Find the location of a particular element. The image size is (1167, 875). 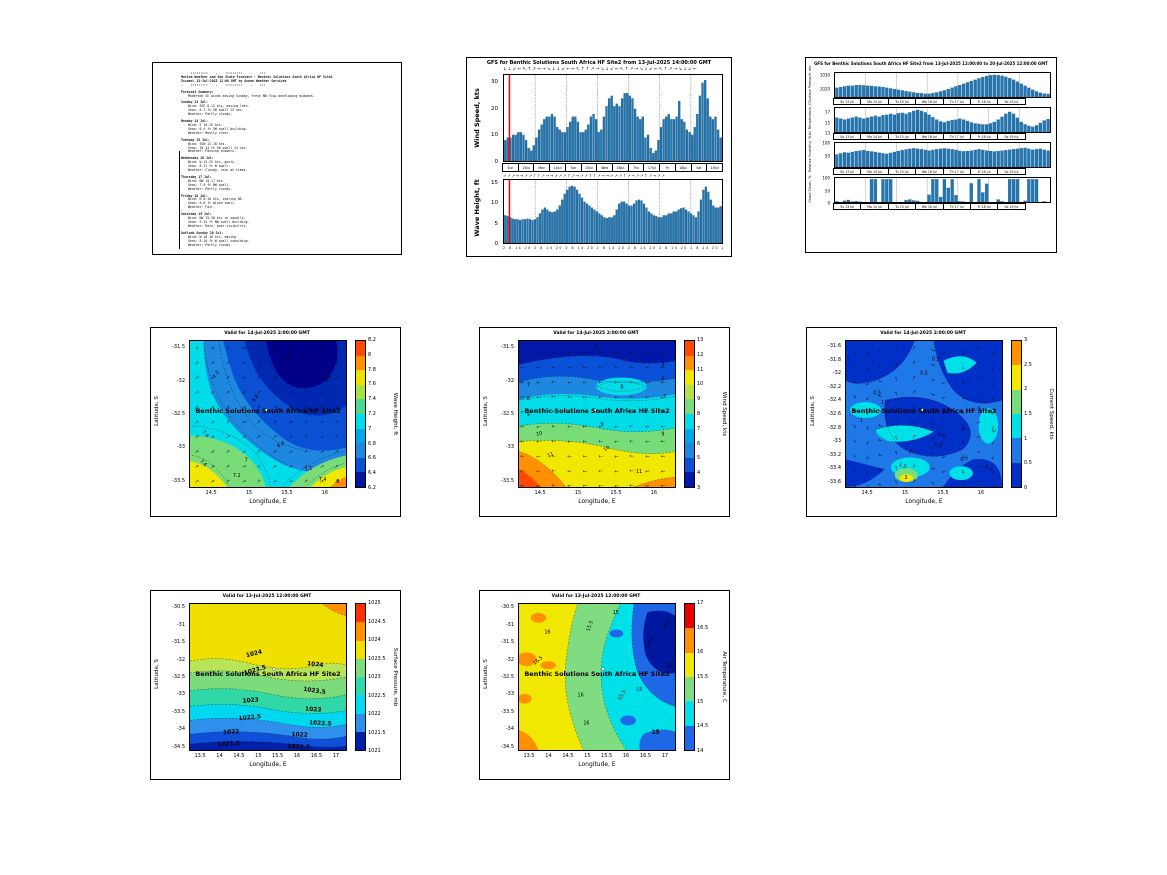

svg-text: 15 is located at coordinates (656, 733).